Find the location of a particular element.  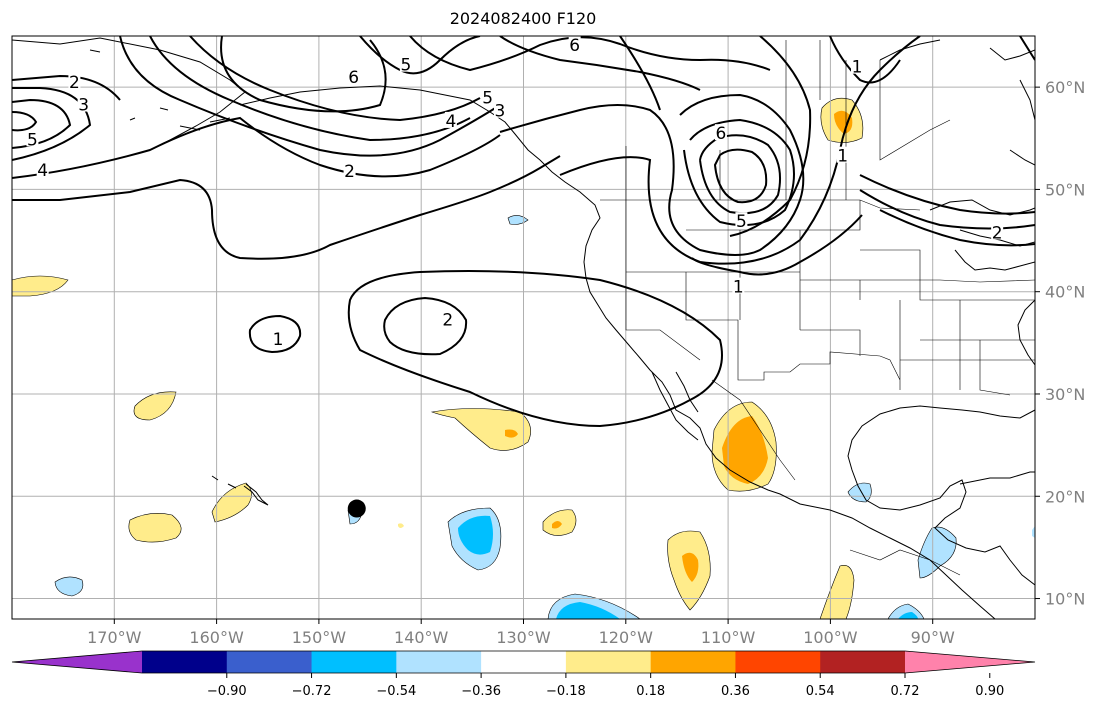

colorbar-tick-label: 0.36 is located at coordinates (735, 691).